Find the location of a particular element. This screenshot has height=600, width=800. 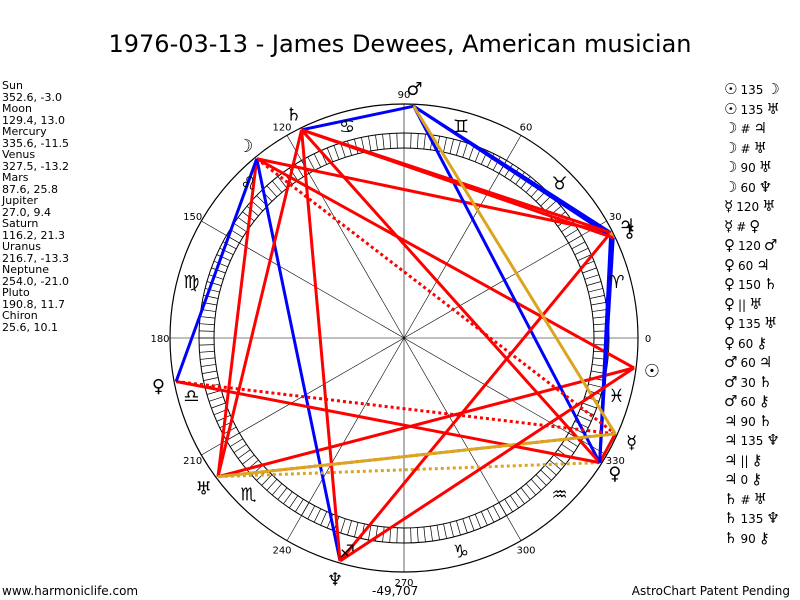

degree-label: 300 is located at coordinates (525, 550).